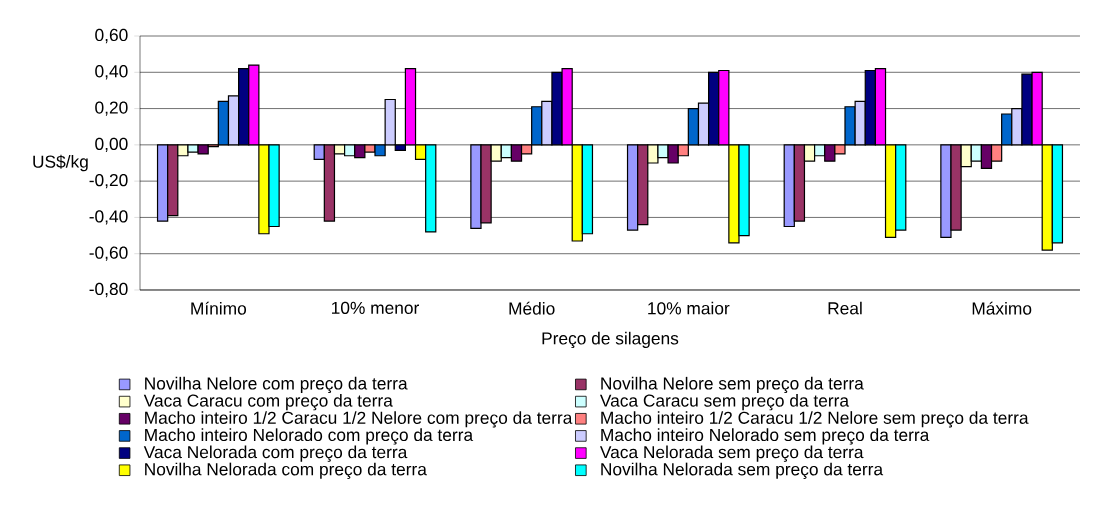 The width and height of the screenshot is (1099, 523). What do you see at coordinates (111, 145) in the screenshot?
I see `y-tick-label: 0,00` at bounding box center [111, 145].